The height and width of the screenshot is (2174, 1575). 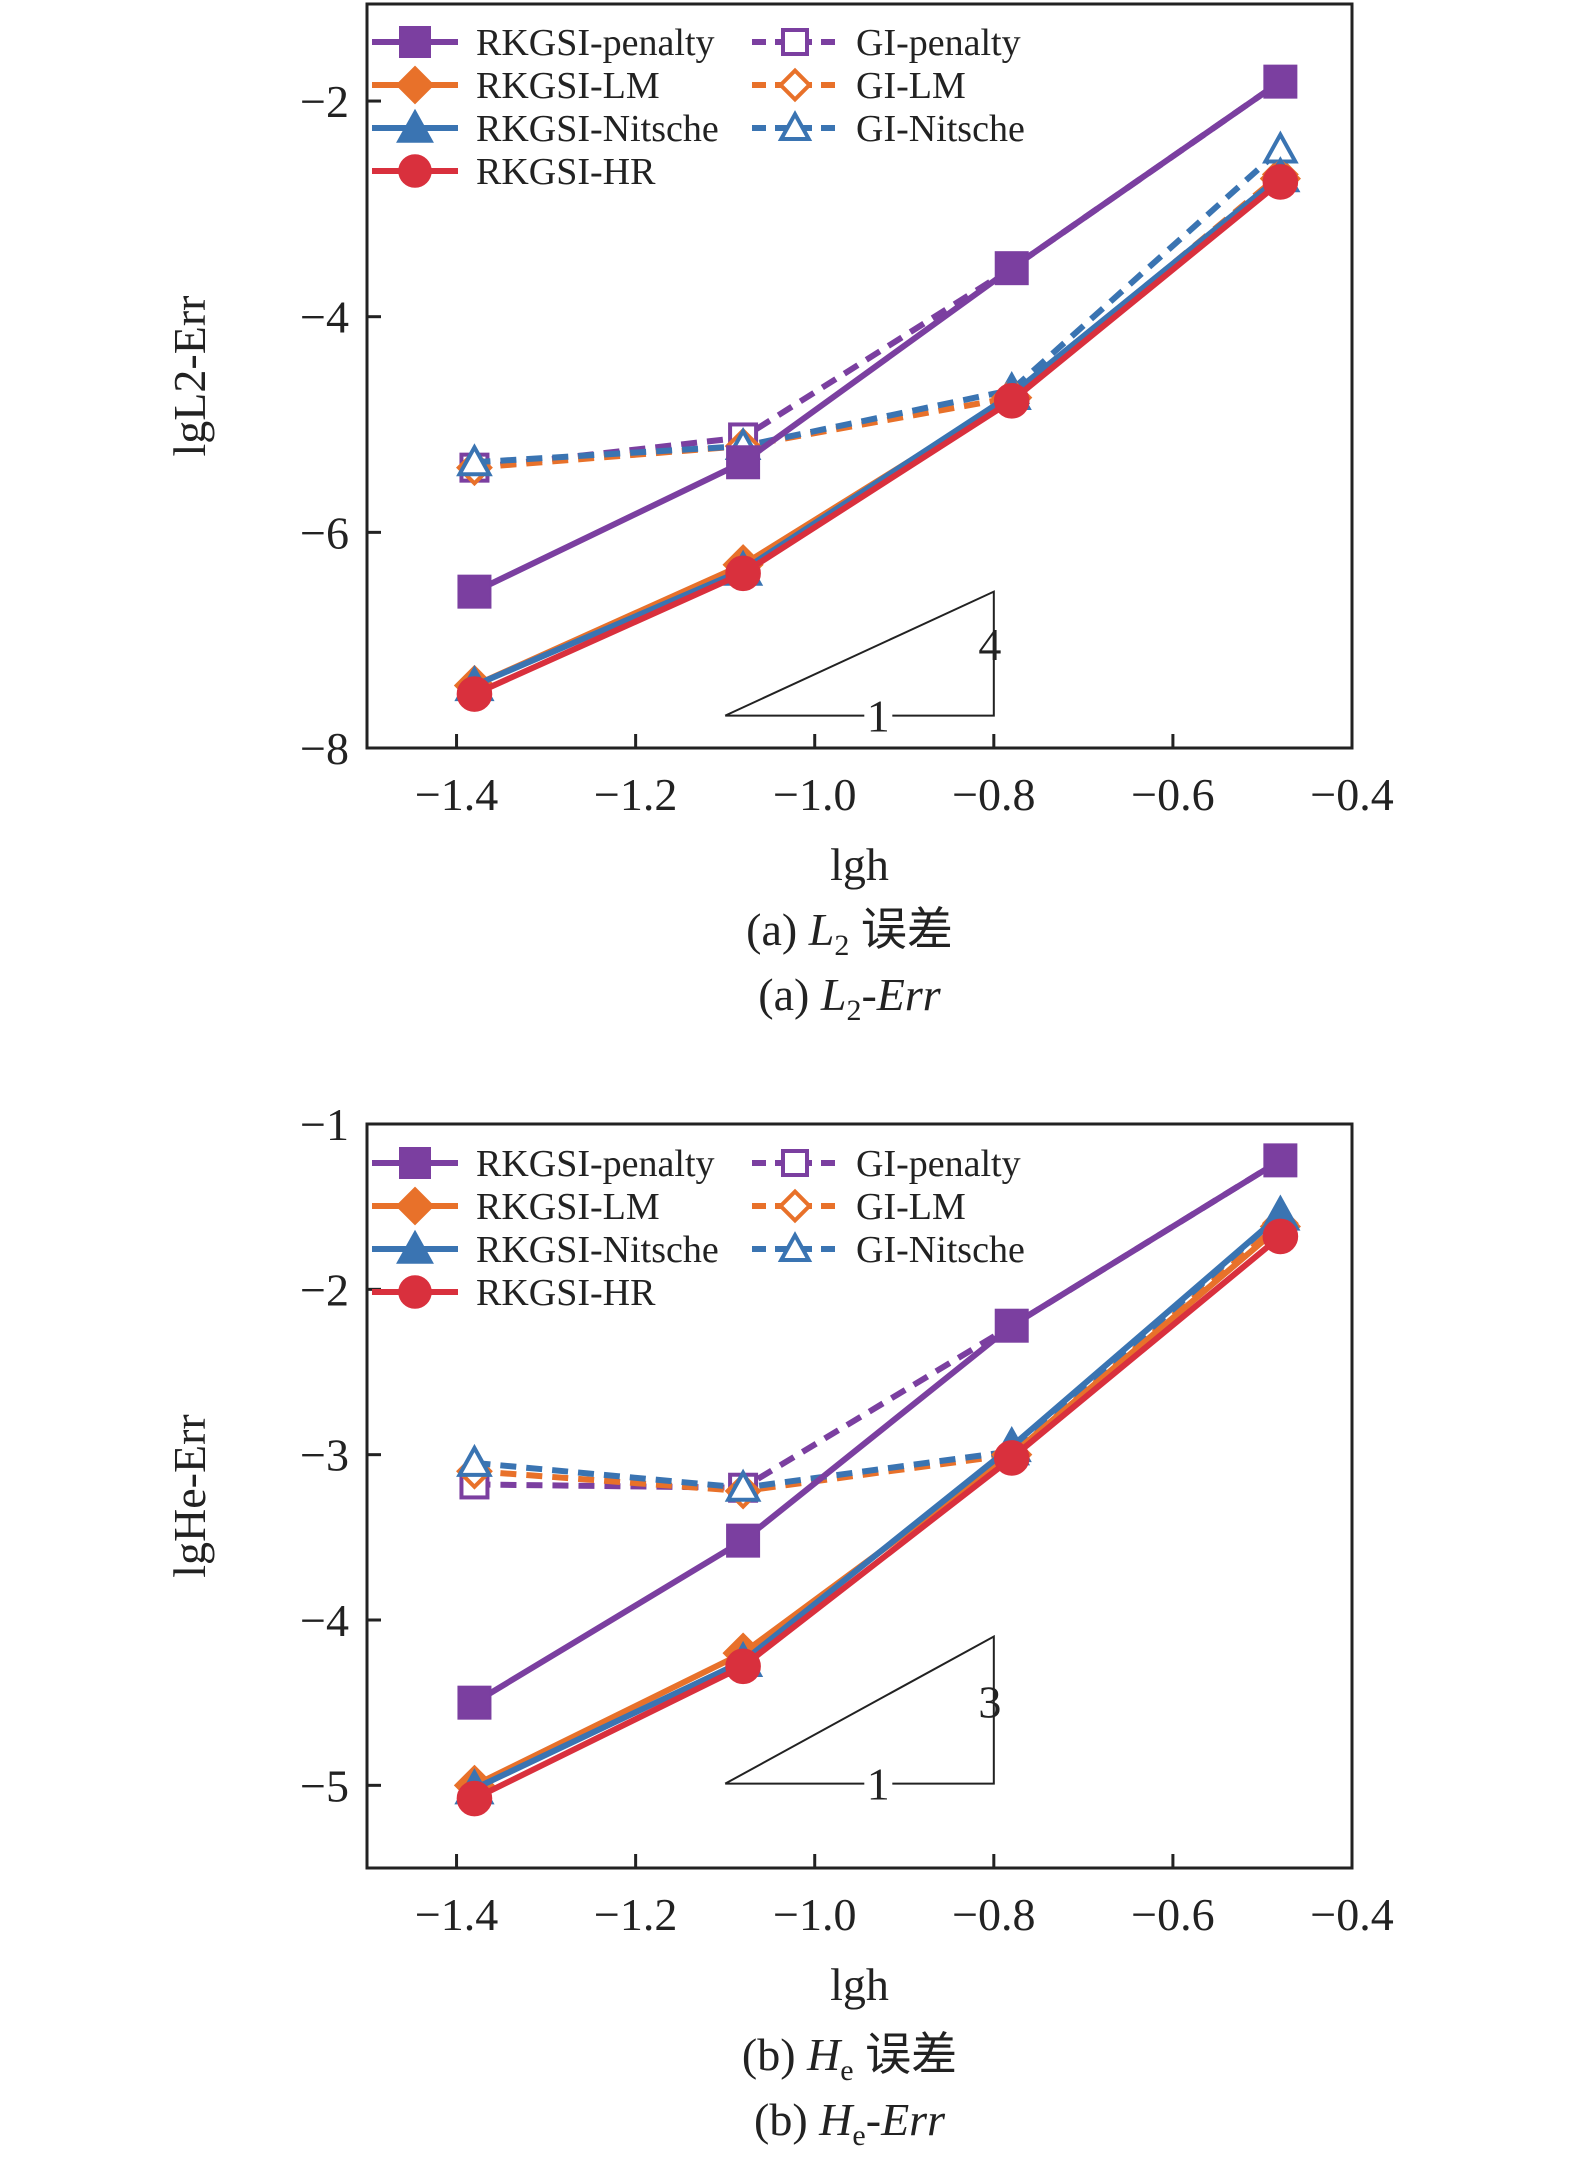 I want to click on caption-chinese: (b) He 误差, so click(x=849, y=2058).